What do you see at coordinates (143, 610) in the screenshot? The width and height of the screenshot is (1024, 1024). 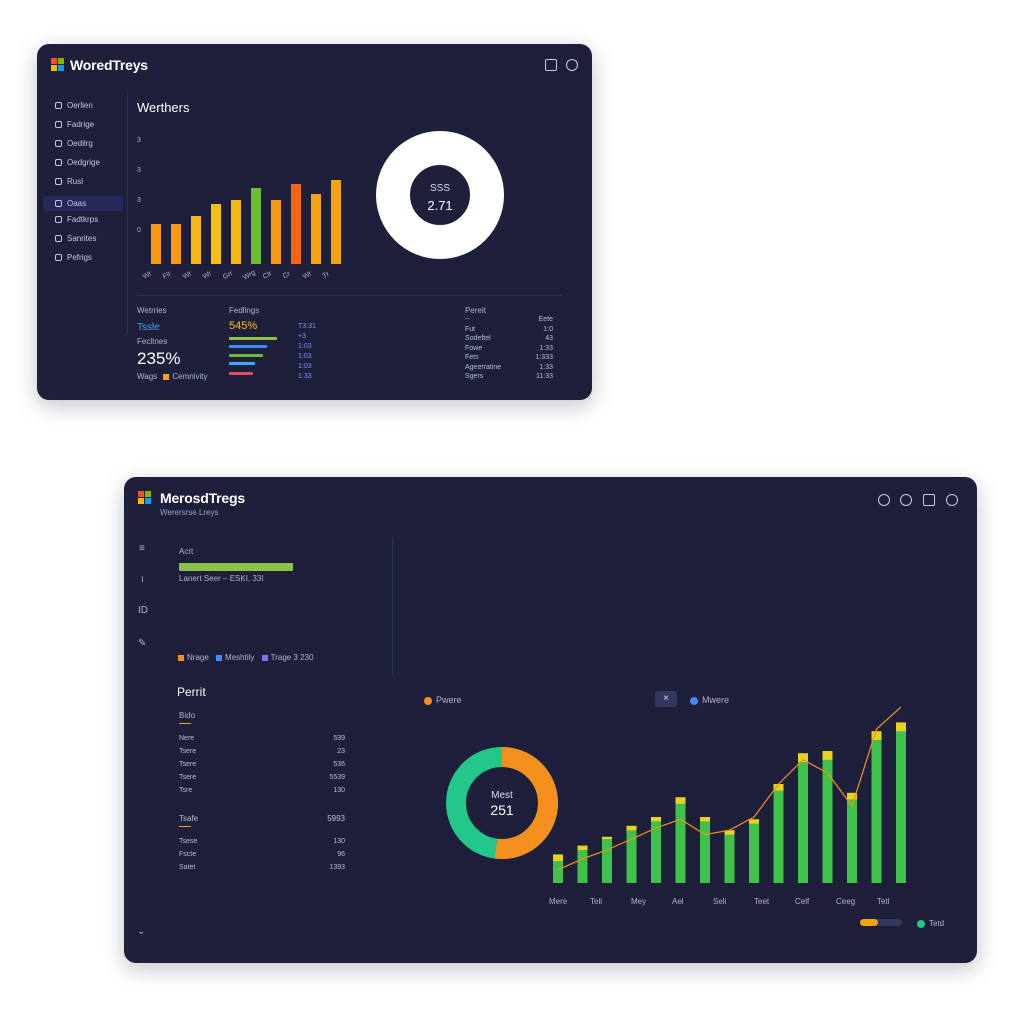 I see `id-icon: ID` at bounding box center [143, 610].